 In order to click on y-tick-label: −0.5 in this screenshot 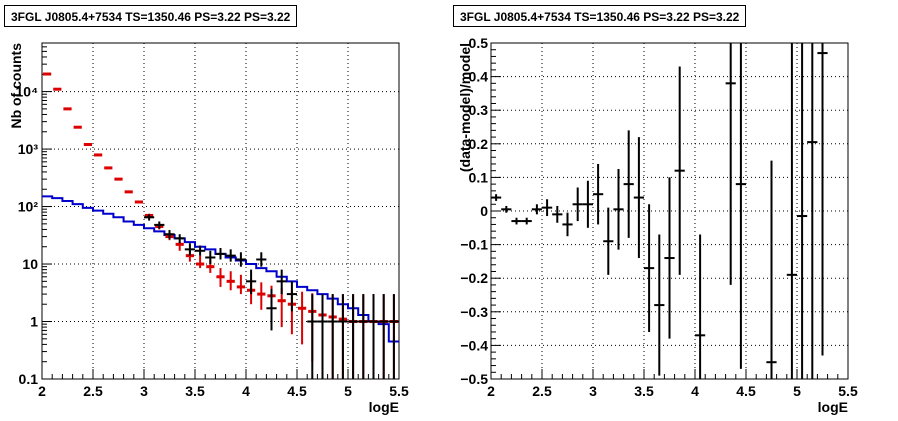, I will do `click(474, 379)`.